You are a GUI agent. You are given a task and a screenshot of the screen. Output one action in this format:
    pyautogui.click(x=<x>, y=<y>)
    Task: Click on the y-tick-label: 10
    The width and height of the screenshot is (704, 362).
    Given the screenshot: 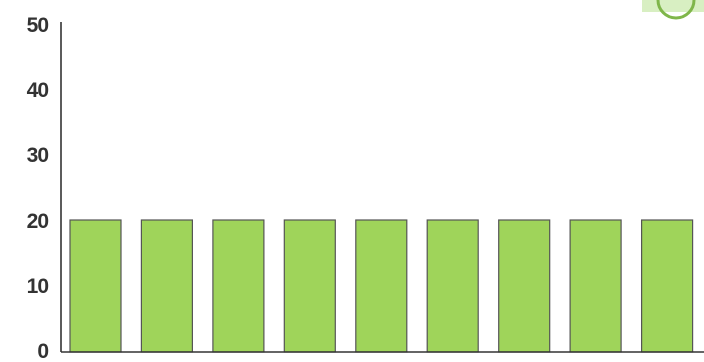 What is the action you would take?
    pyautogui.click(x=38, y=286)
    